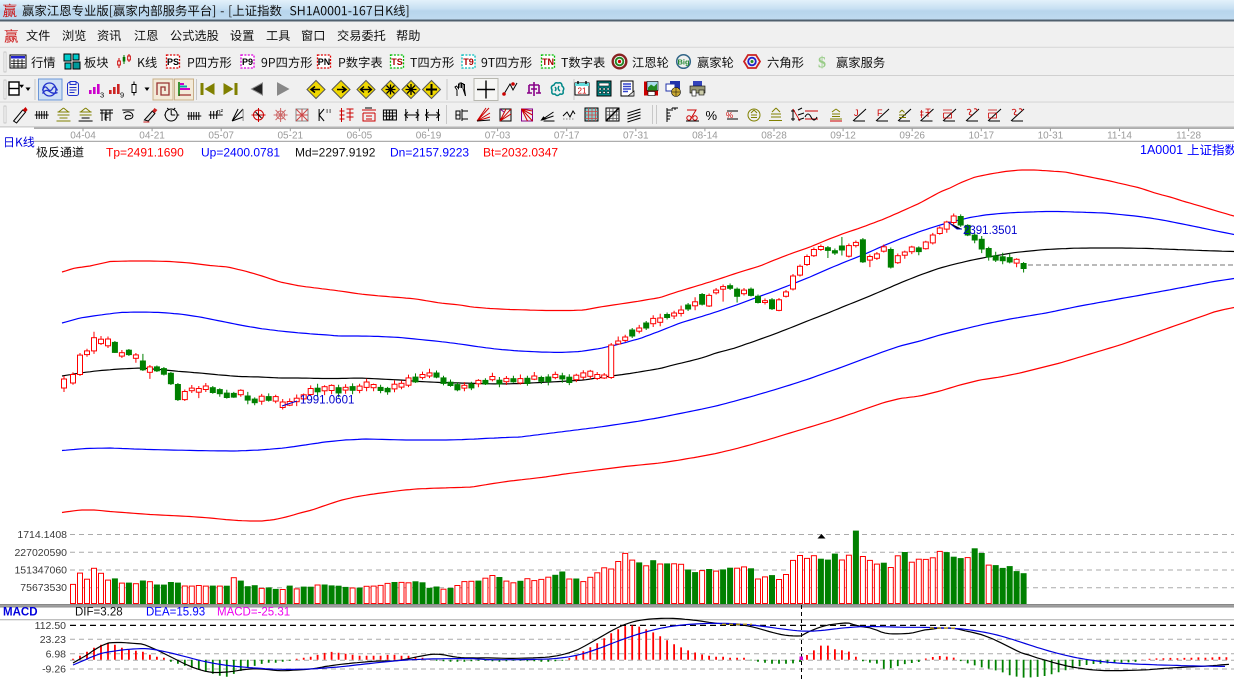  I want to click on svg-text: MACD, so click(20, 613).